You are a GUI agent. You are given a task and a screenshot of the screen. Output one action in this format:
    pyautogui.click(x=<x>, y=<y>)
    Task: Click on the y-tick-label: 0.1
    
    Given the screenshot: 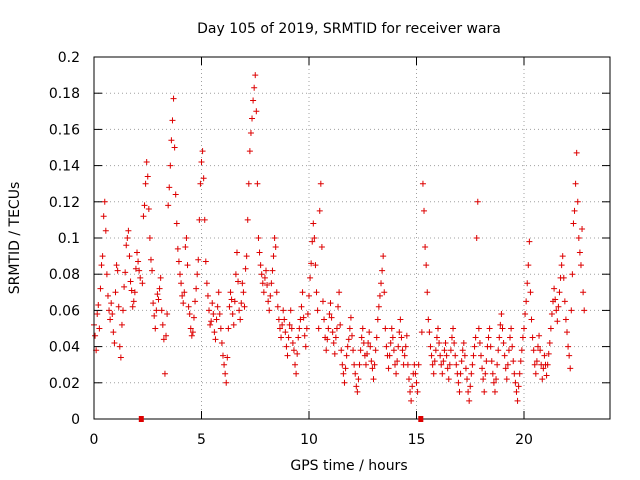 What is the action you would take?
    pyautogui.click(x=69, y=239)
    